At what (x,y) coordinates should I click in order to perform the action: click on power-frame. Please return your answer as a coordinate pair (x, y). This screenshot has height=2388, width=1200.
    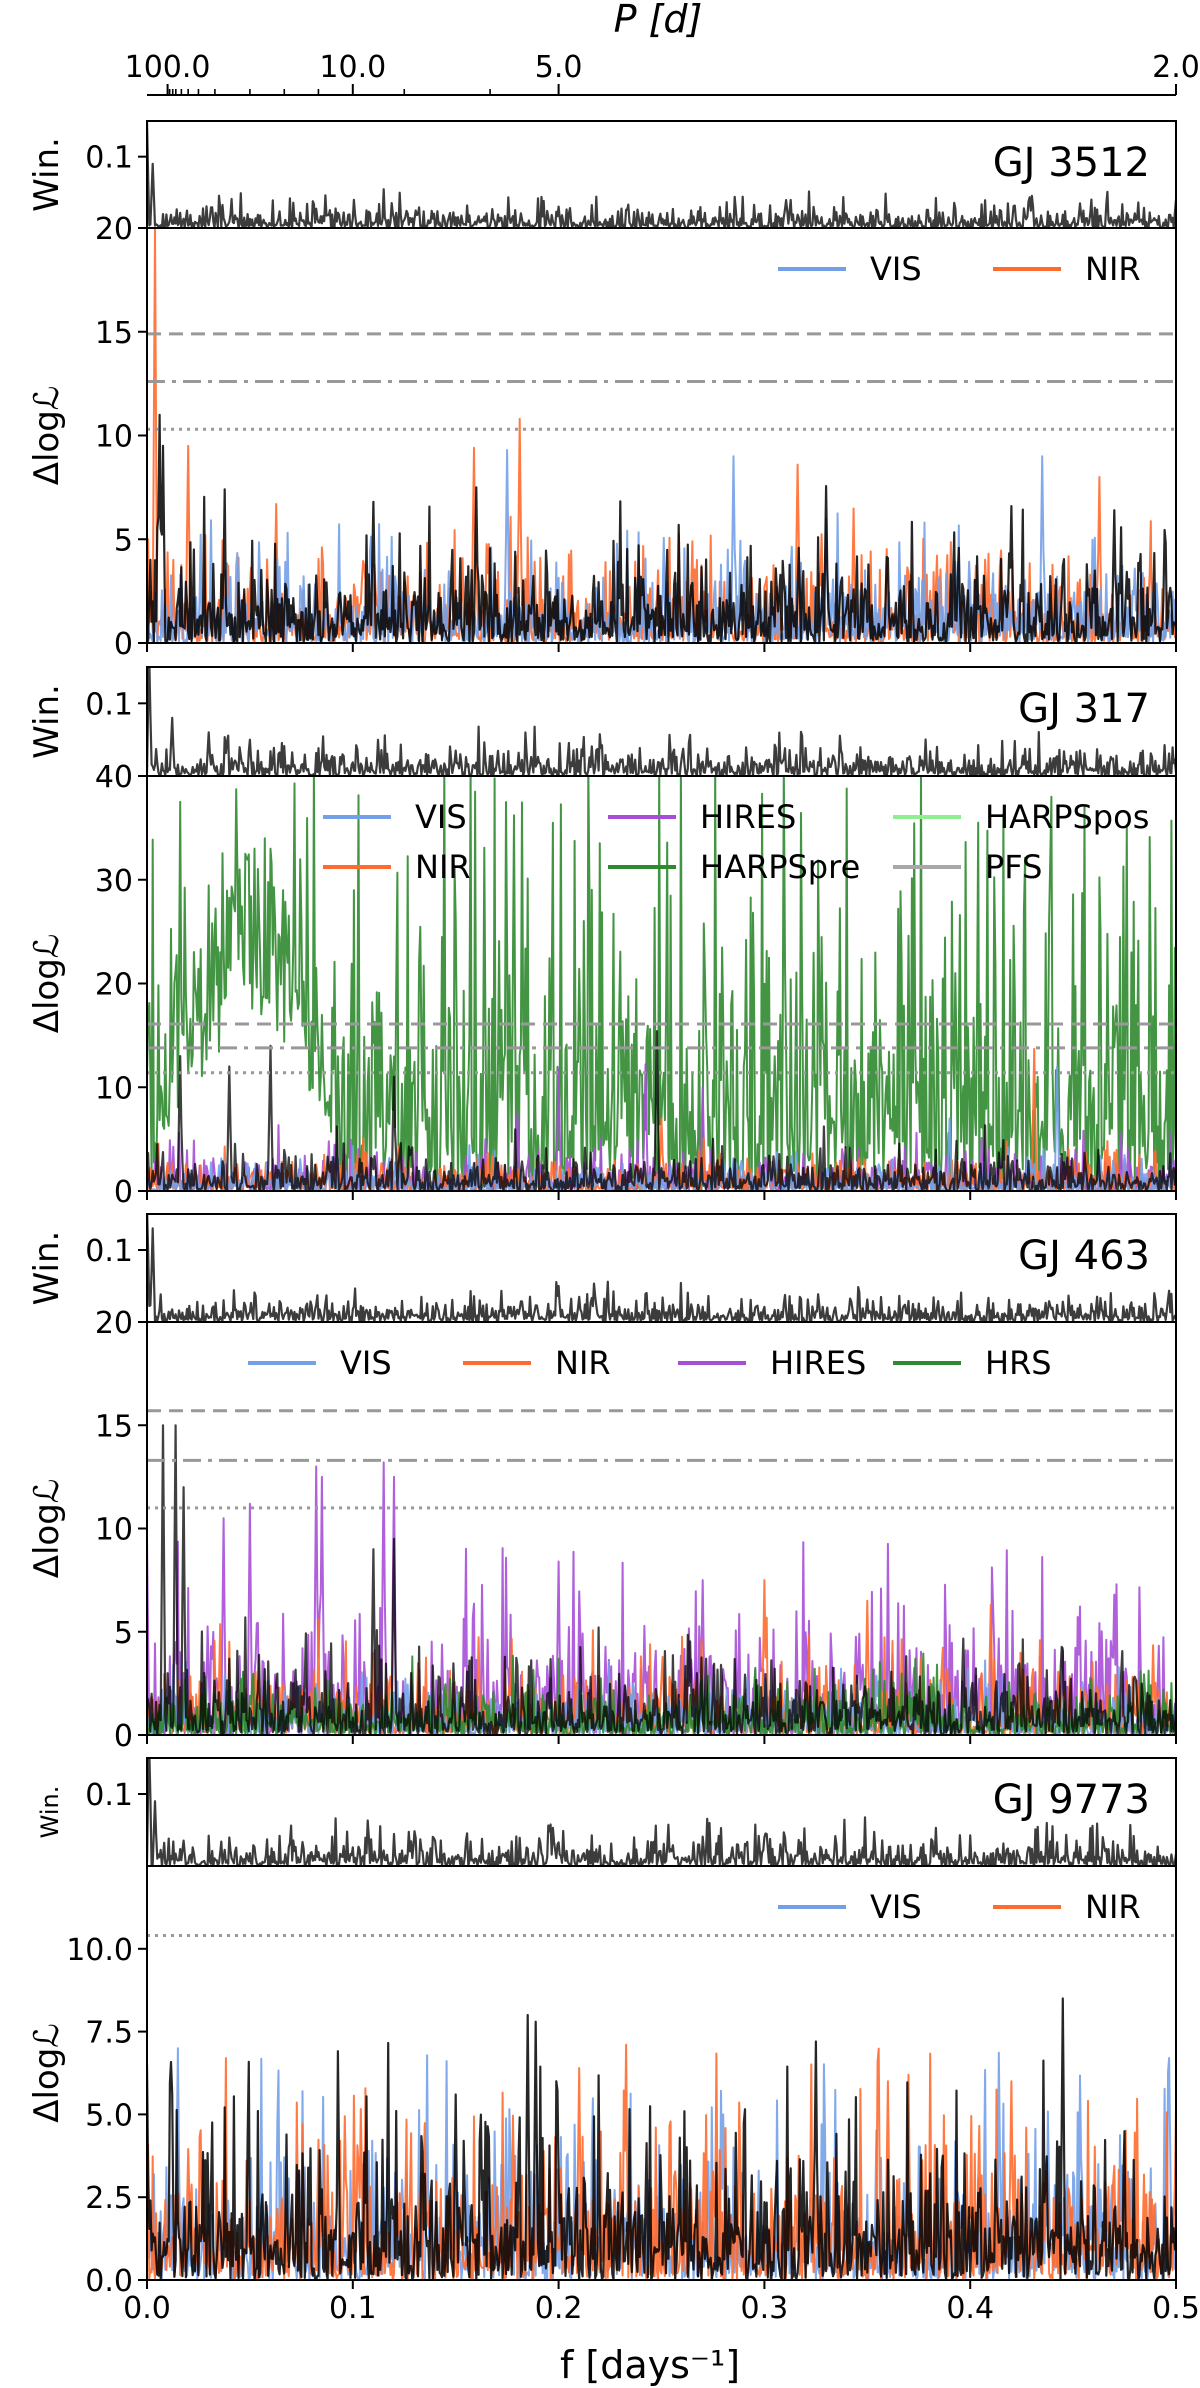
    Looking at the image, I should click on (661, 2073).